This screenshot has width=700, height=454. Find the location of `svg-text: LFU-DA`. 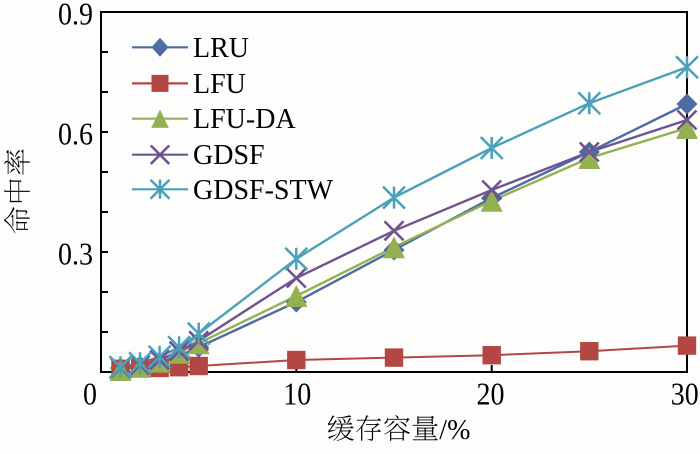

svg-text: LFU-DA is located at coordinates (244, 119).